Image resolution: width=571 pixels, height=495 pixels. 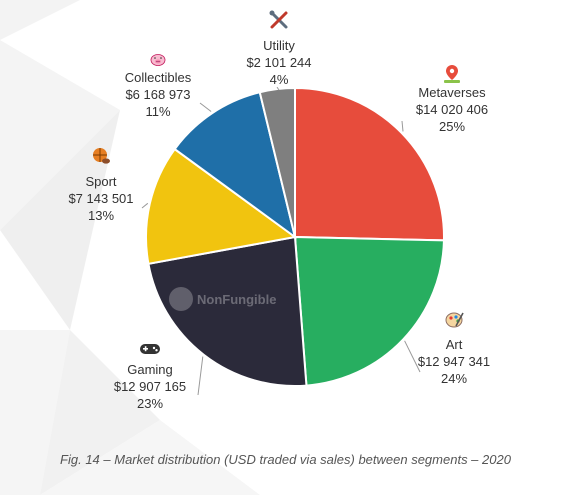 I want to click on label-collectibles-percent: 11%, so click(x=157, y=111).